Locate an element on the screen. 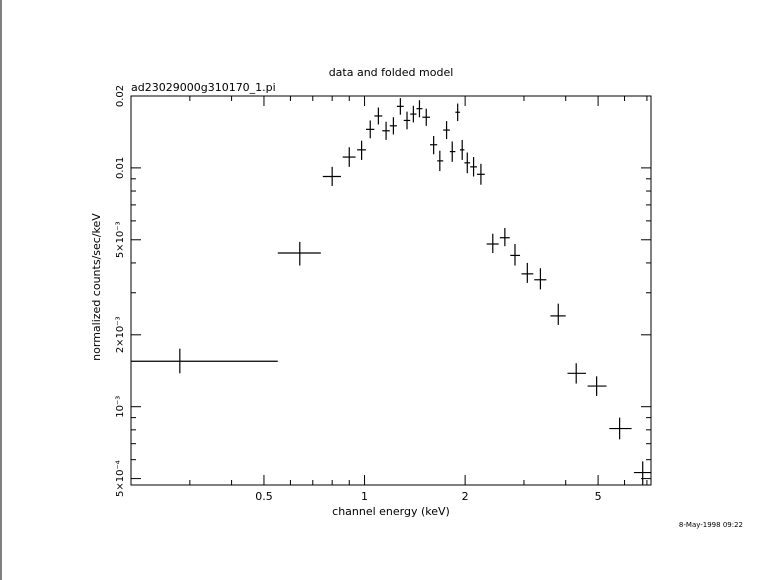  x-tick-label: 1 is located at coordinates (364, 496).